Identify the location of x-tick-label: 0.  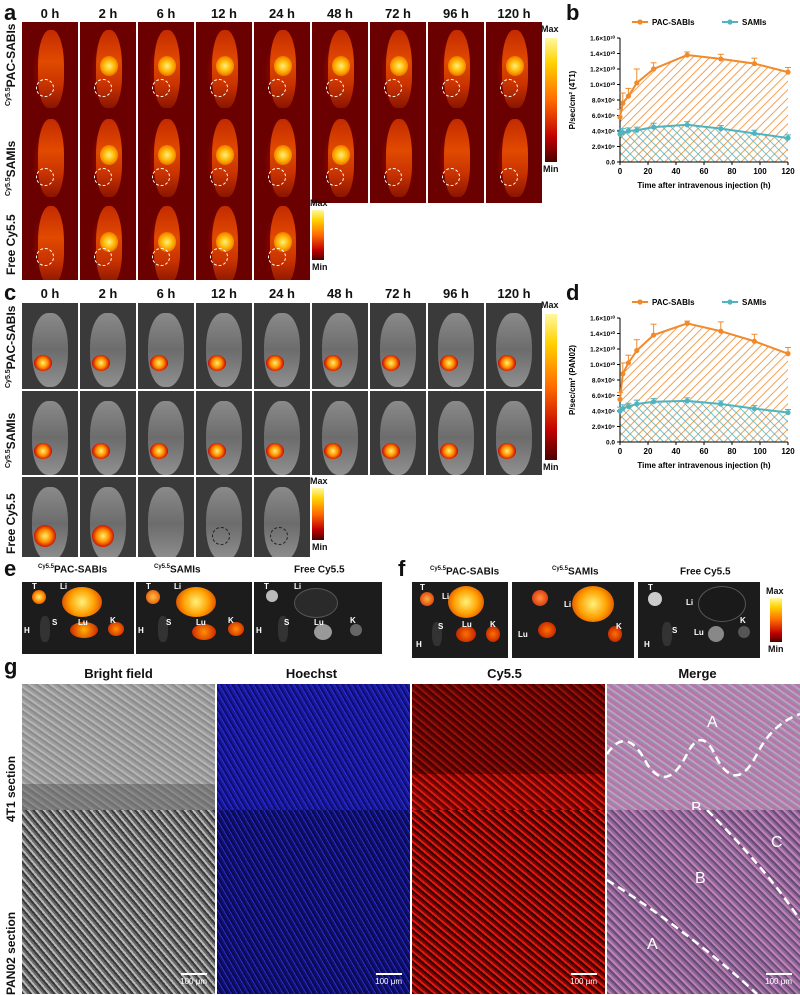
(620, 451).